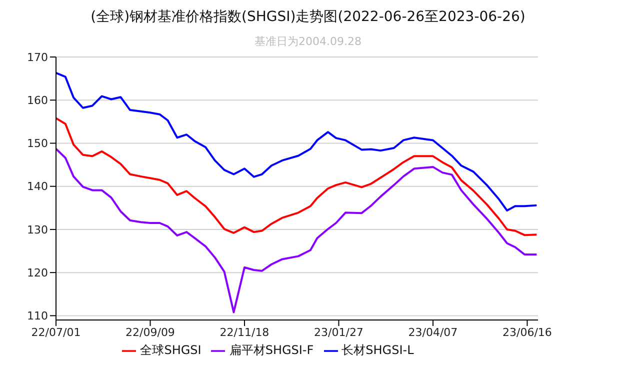 This screenshot has height=371, width=625. Describe the element at coordinates (433, 332) in the screenshot. I see `x-tick-label: 23/04/07` at that location.